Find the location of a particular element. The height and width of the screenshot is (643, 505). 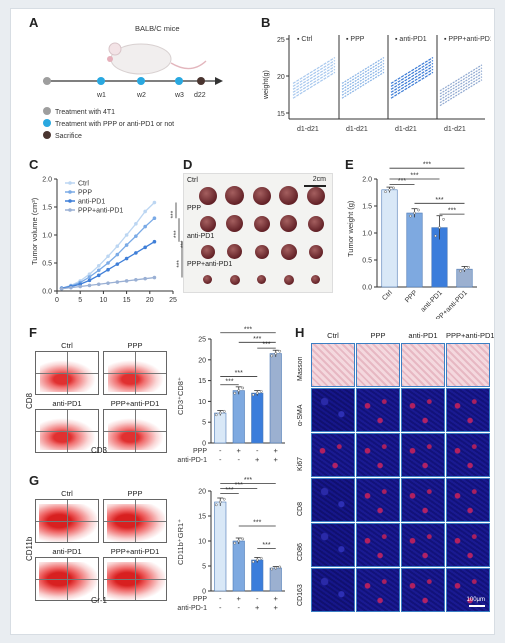

flow-plot: anti-PD1 is located at coordinates (67, 574).